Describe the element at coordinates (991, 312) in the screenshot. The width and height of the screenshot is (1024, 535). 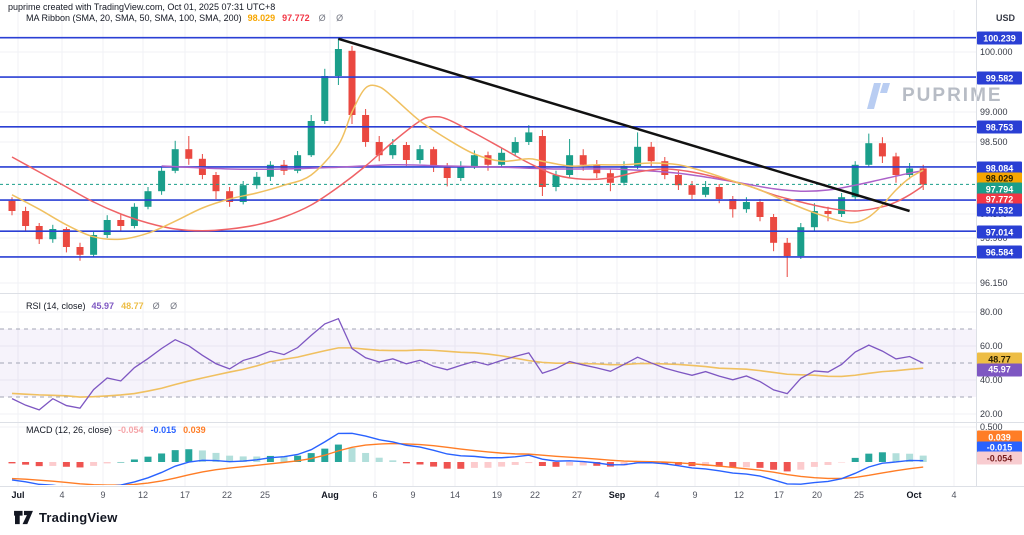
I see `price-tick-label: 80.00` at that location.